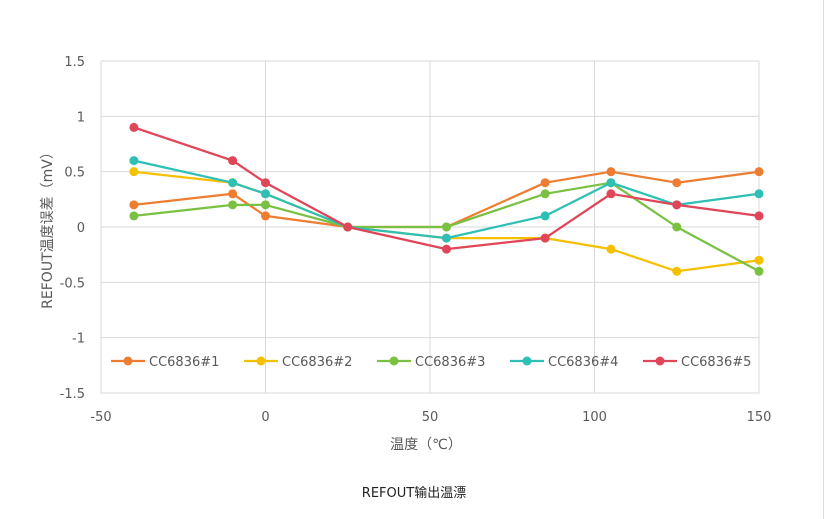 The width and height of the screenshot is (828, 519). Describe the element at coordinates (81, 117) in the screenshot. I see `y-tick-label-5: 1` at that location.